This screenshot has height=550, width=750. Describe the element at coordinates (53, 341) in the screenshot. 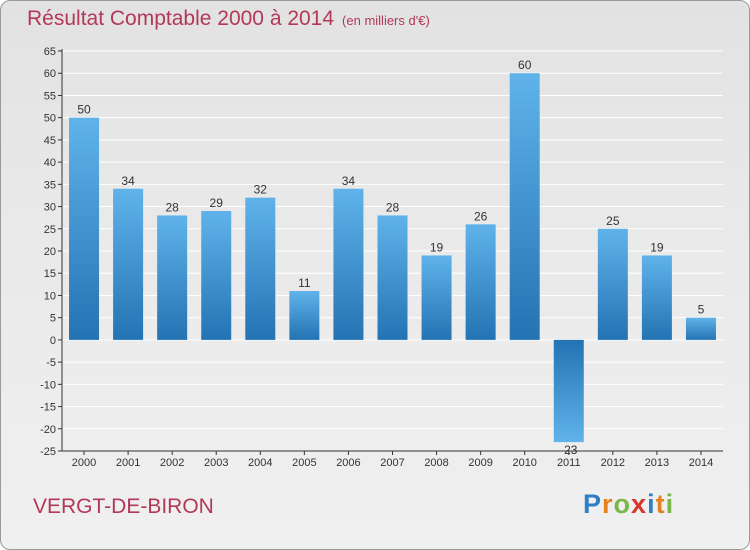

I see `y-tick-label: 0` at that location.